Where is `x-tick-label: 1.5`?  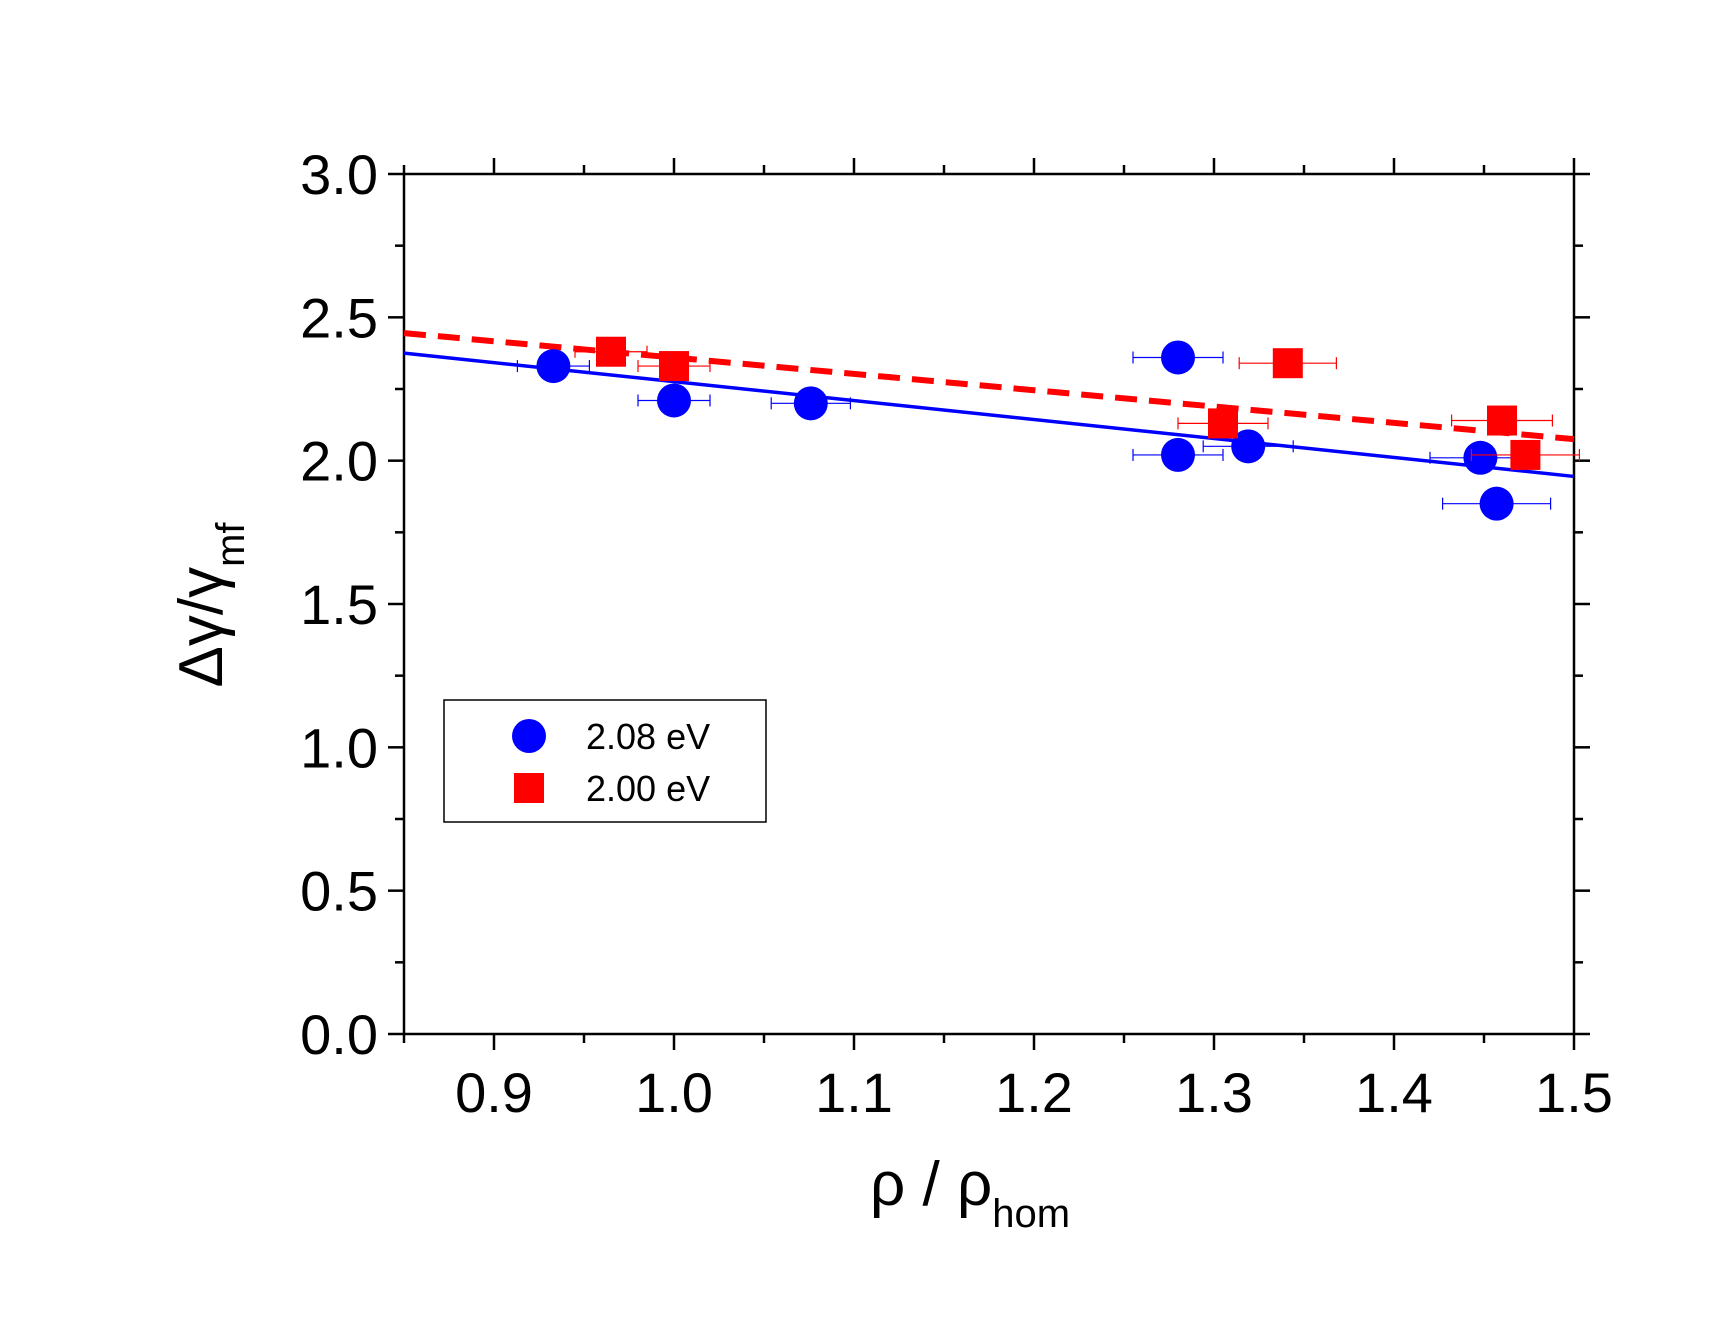
x-tick-label: 1.5 is located at coordinates (1574, 1092).